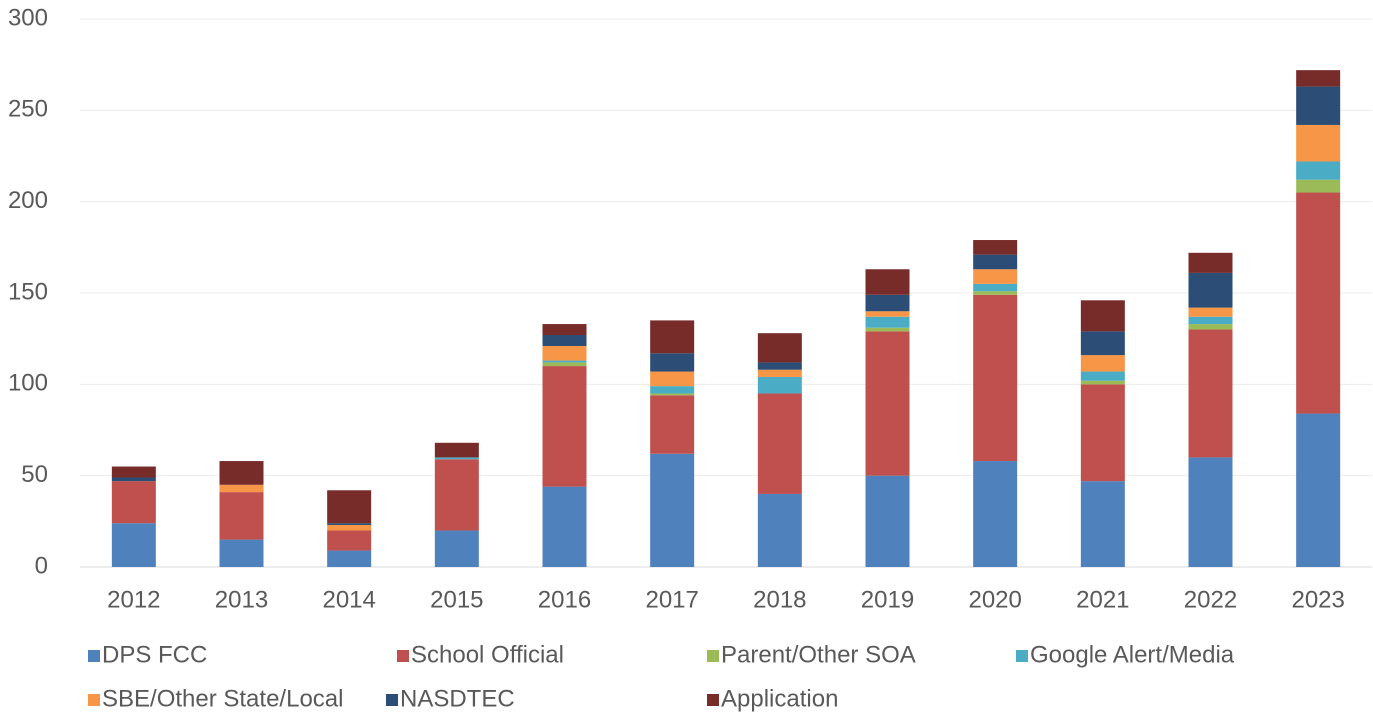 This screenshot has height=722, width=1373. I want to click on y-tick-label: 300, so click(28, 17).